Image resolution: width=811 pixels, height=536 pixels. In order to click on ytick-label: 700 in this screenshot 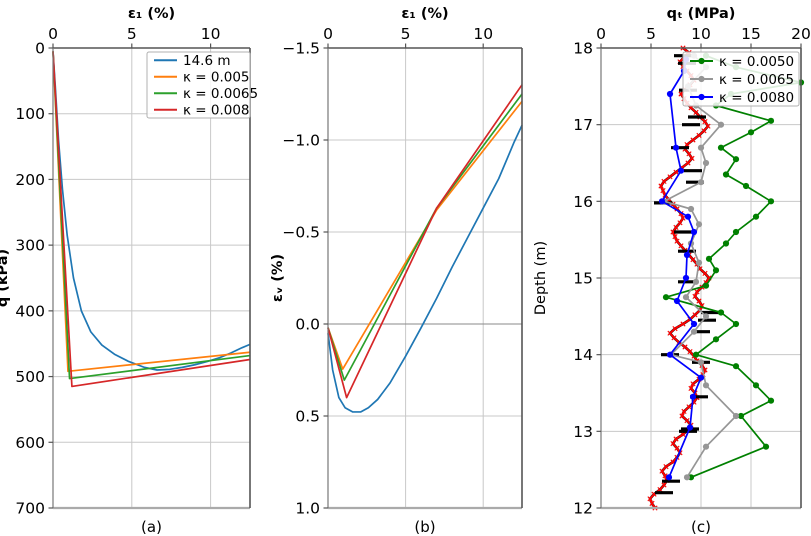, I will do `click(30, 509)`.